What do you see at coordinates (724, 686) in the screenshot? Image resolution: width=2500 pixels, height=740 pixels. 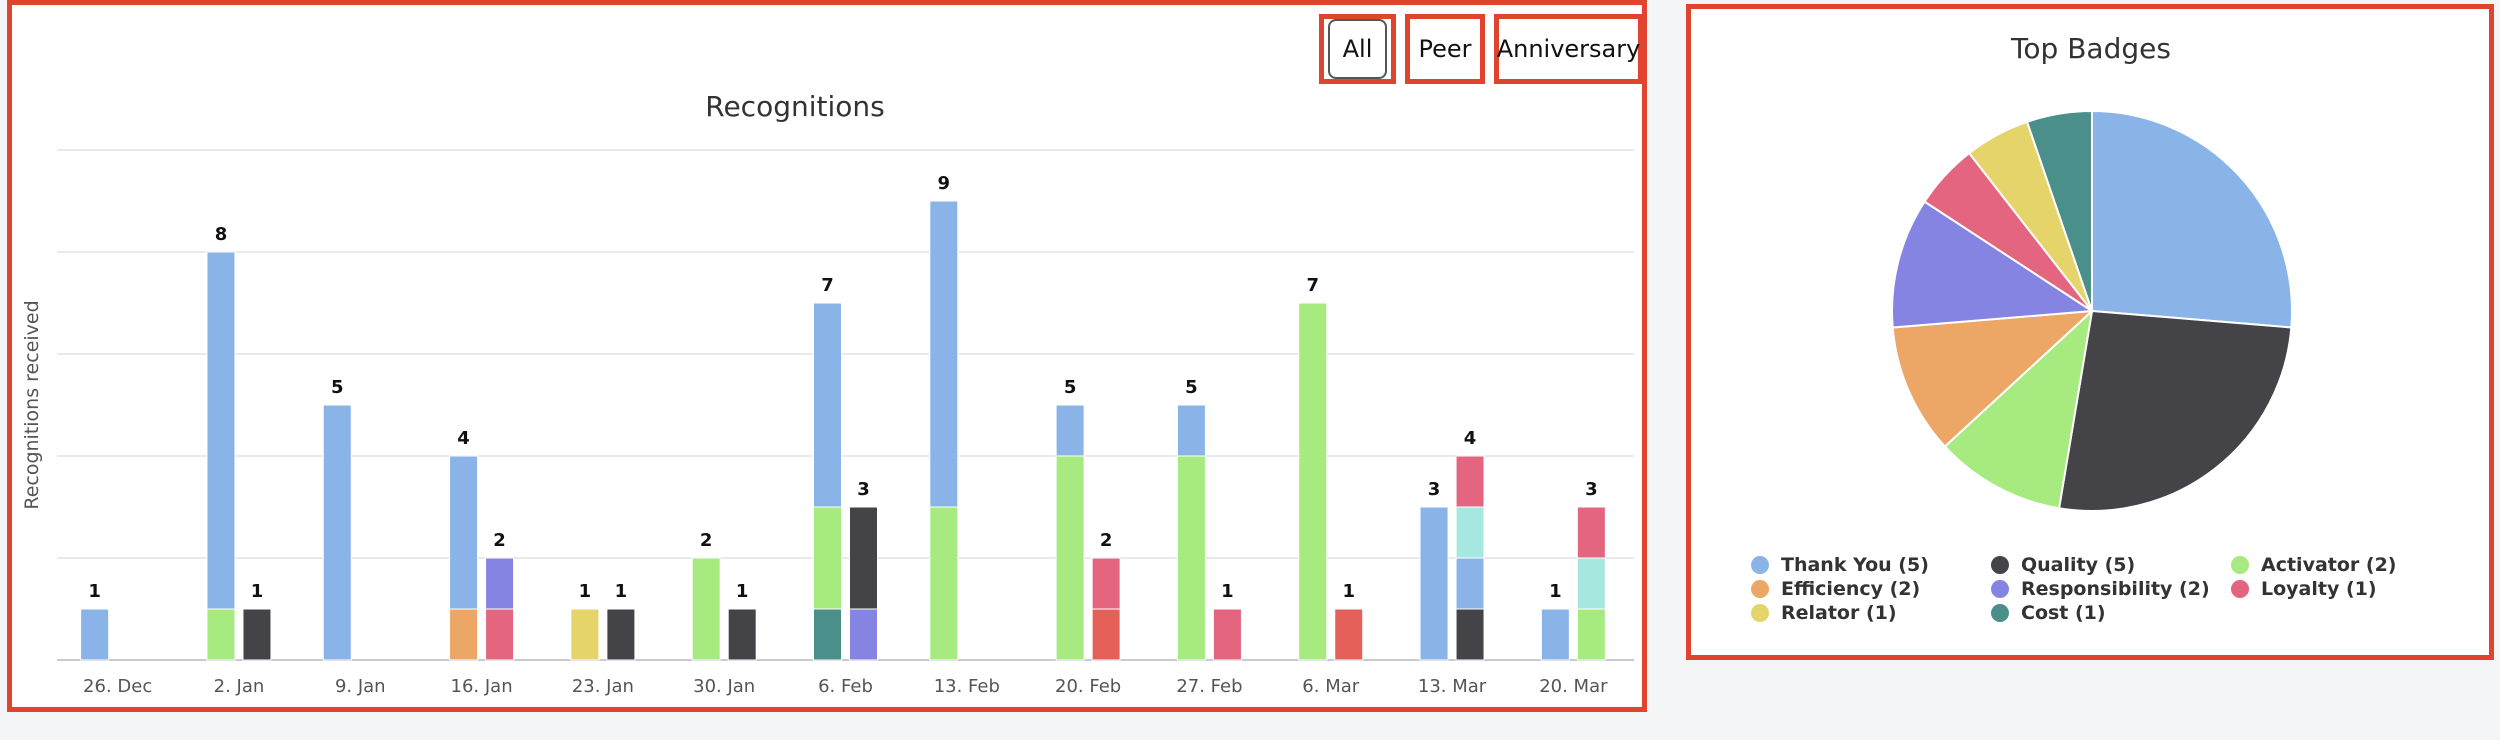 I see `x-tick-label: 30. Jan` at bounding box center [724, 686].